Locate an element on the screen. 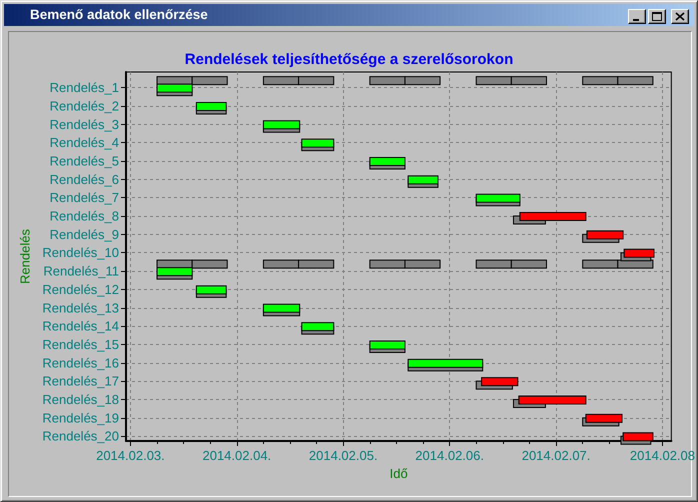  y-tick-label: Rendelés_16 is located at coordinates (80, 362).